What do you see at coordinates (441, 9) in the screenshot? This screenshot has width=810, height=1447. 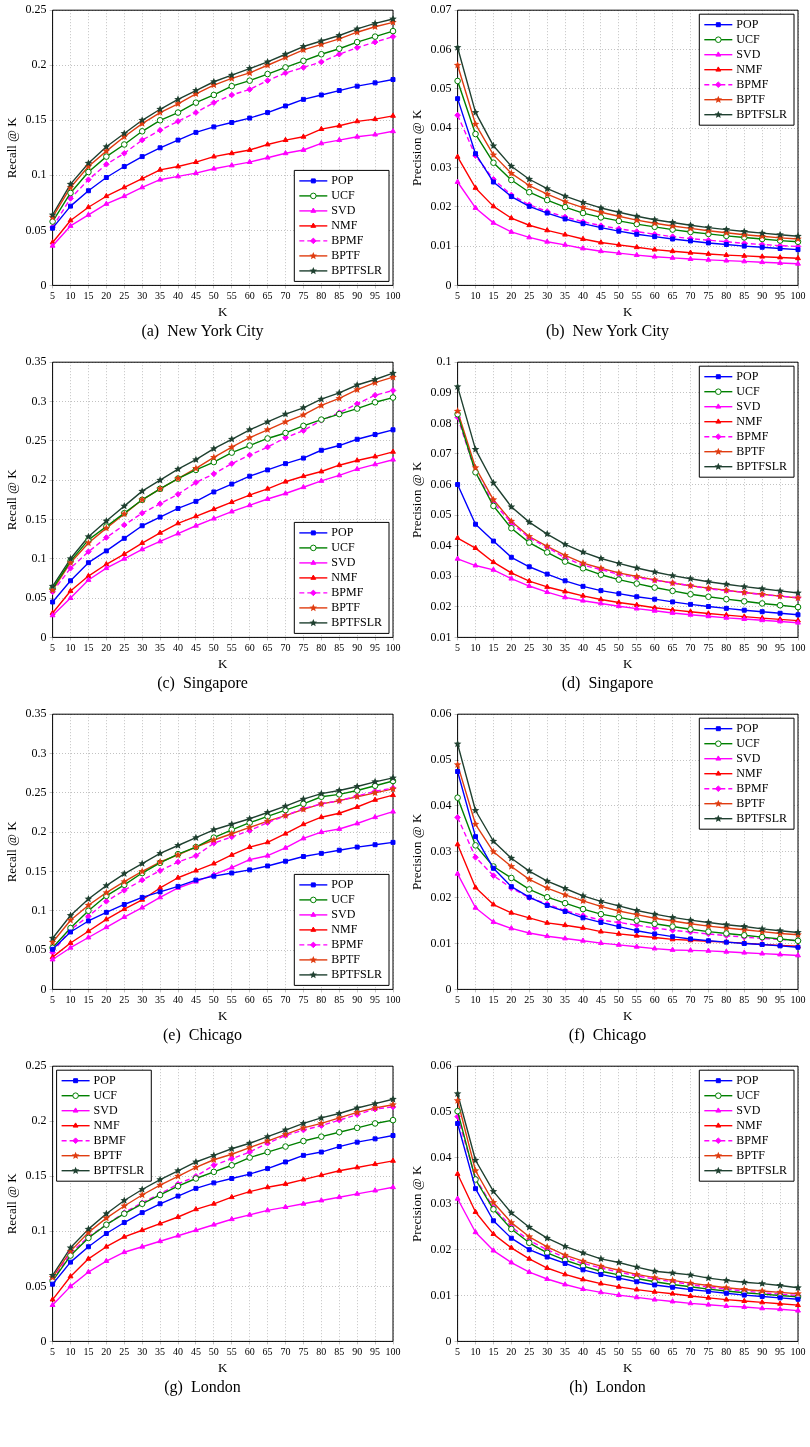 I see `y-tick-label: 0.07` at bounding box center [441, 9].